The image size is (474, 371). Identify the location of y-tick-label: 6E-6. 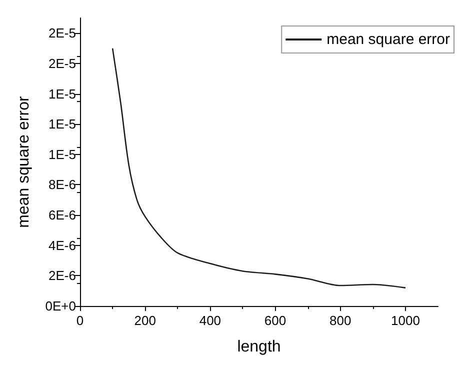
(62, 215).